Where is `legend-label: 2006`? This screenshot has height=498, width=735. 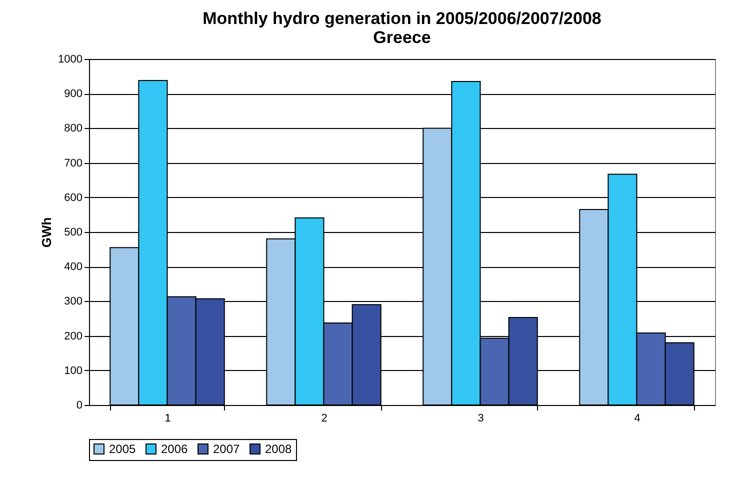
legend-label: 2006 is located at coordinates (174, 449).